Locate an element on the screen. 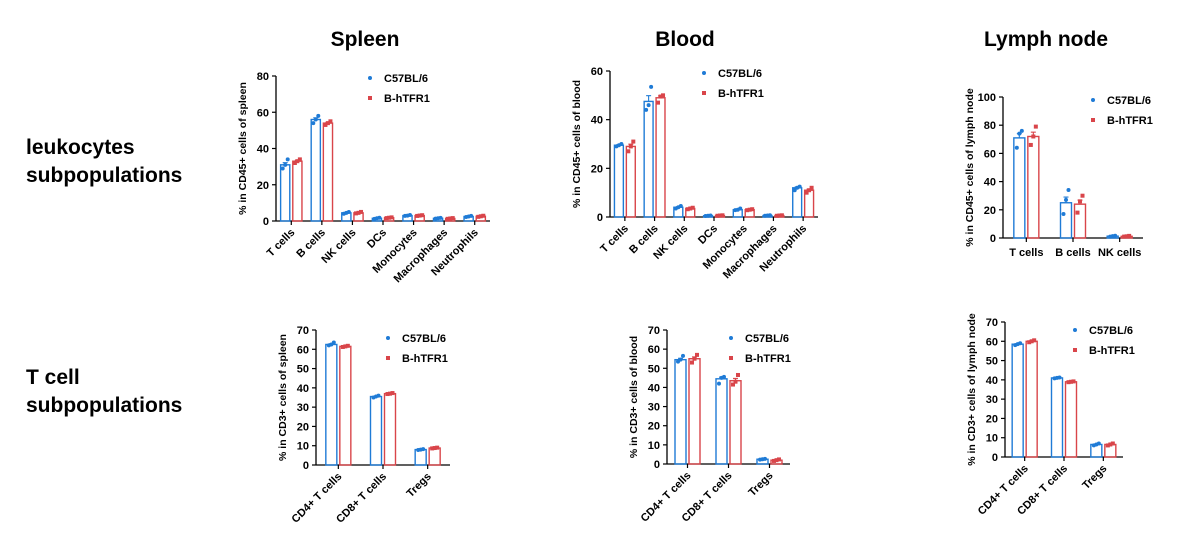 Image resolution: width=1182 pixels, height=541 pixels. x-tick-label: DCs is located at coordinates (708, 235).